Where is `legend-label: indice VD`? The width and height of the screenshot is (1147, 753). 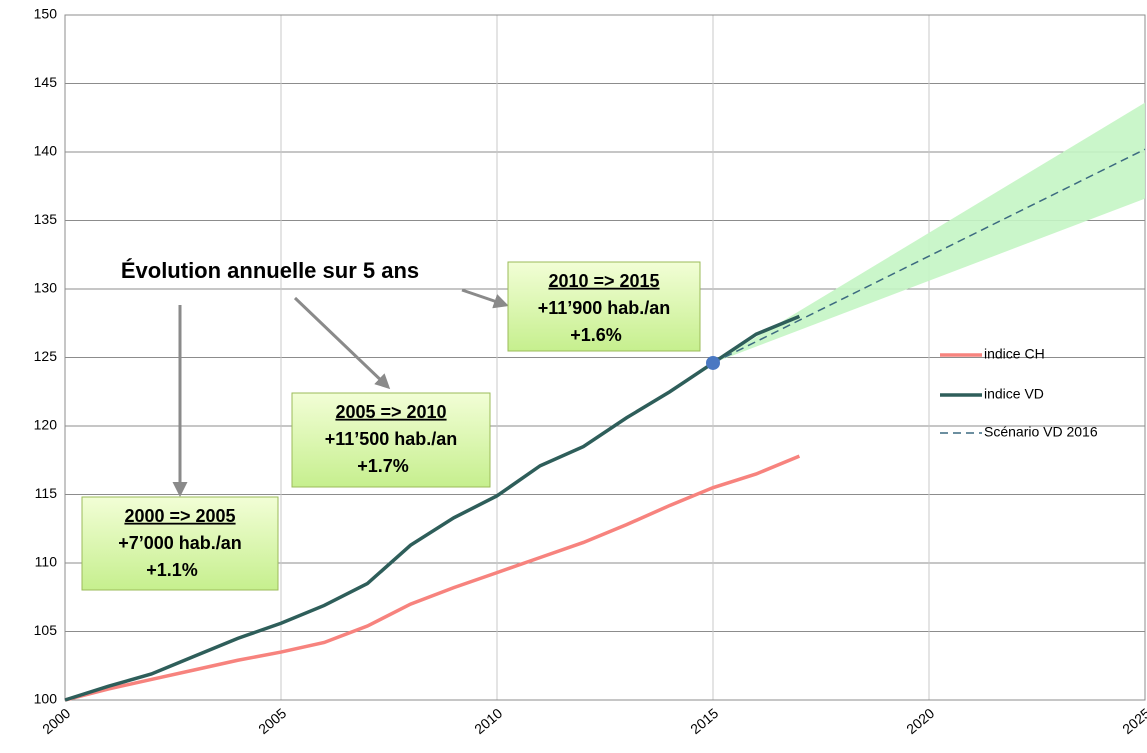 legend-label: indice VD is located at coordinates (1014, 394).